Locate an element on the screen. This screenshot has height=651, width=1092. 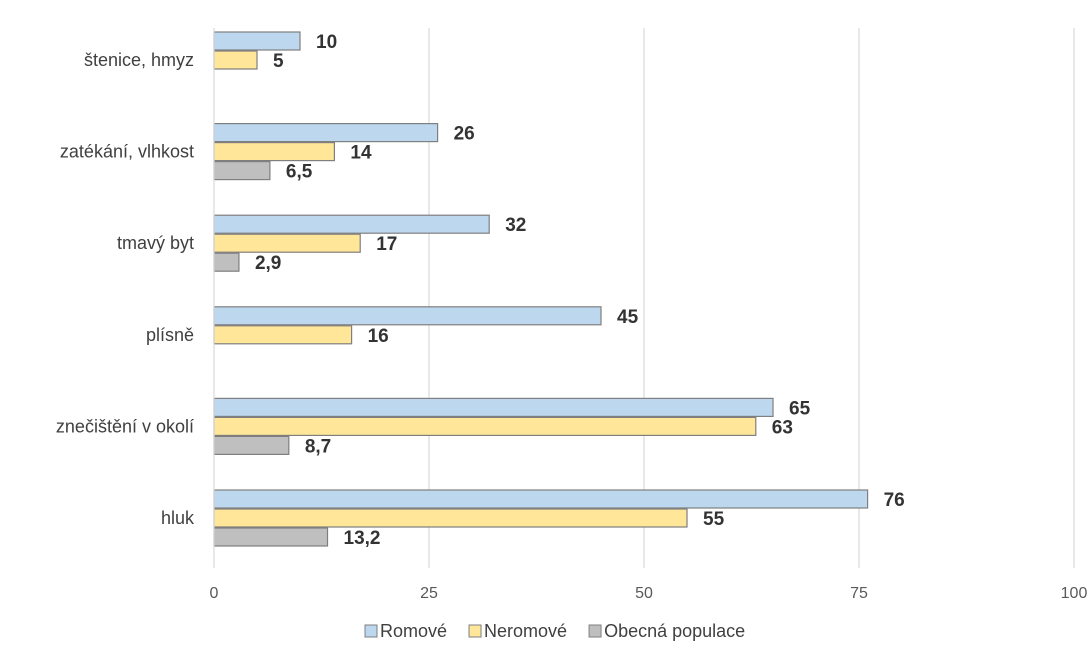
data-label: 45 is located at coordinates (628, 317).